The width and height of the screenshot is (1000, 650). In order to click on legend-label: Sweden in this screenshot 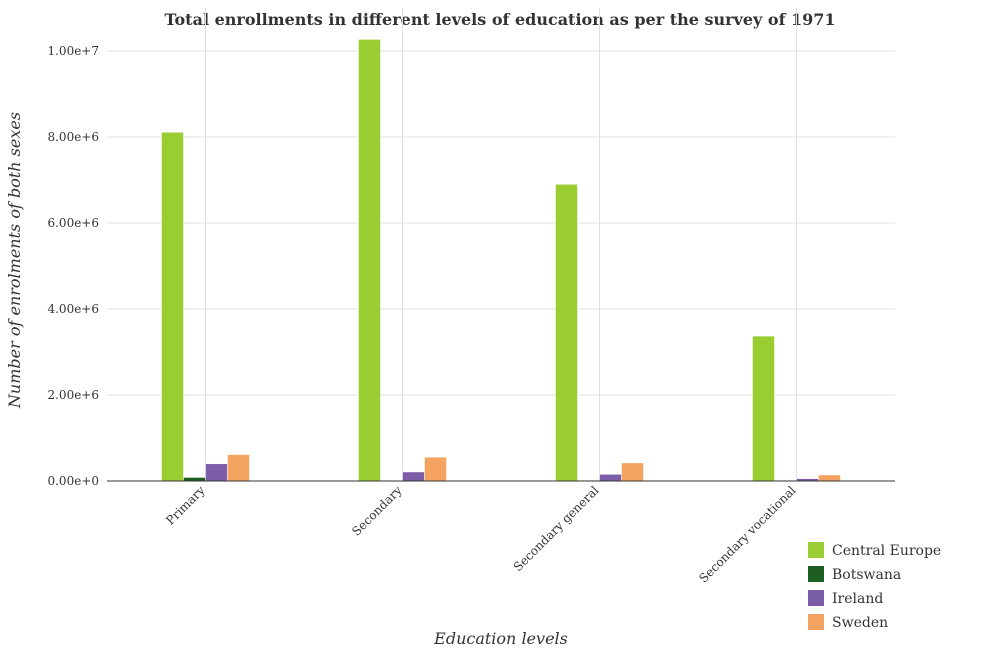, I will do `click(860, 623)`.